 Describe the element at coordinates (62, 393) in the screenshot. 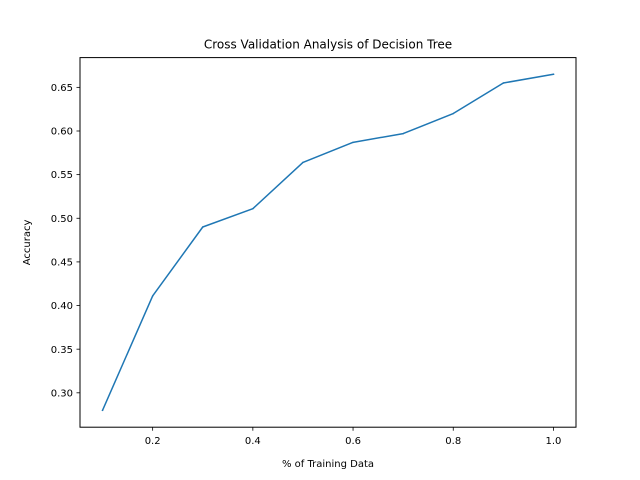

I see `y-tick-label: 0.30` at that location.